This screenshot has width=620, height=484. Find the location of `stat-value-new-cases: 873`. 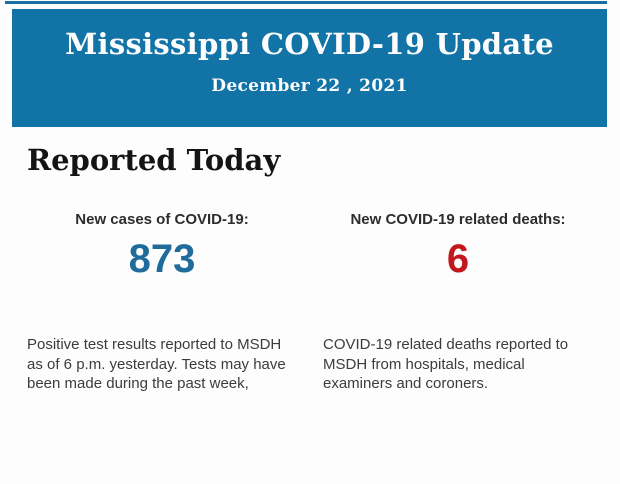

stat-value-new-cases: 873 is located at coordinates (162, 259).